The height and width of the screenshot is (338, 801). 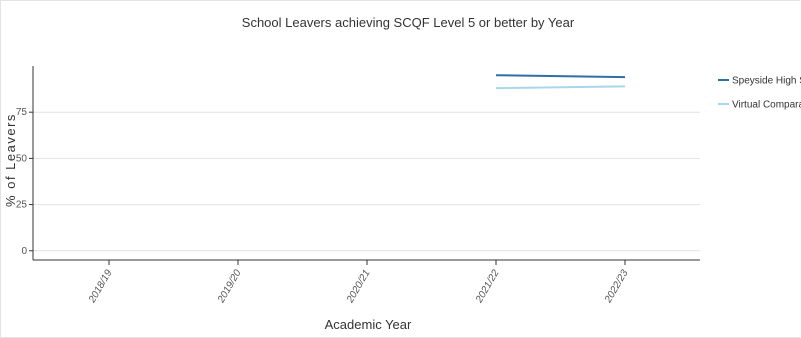 What do you see at coordinates (24, 182) in the screenshot?
I see `y-axis-ticks: 0 25 50 75` at bounding box center [24, 182].